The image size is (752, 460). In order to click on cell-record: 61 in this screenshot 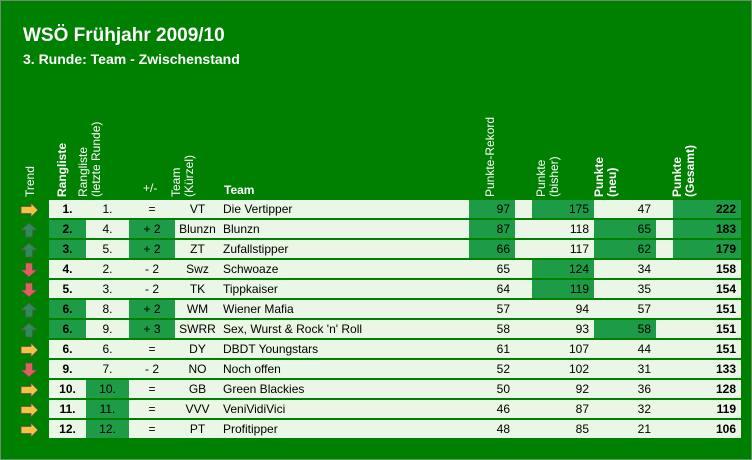, I will do `click(492, 349)`.